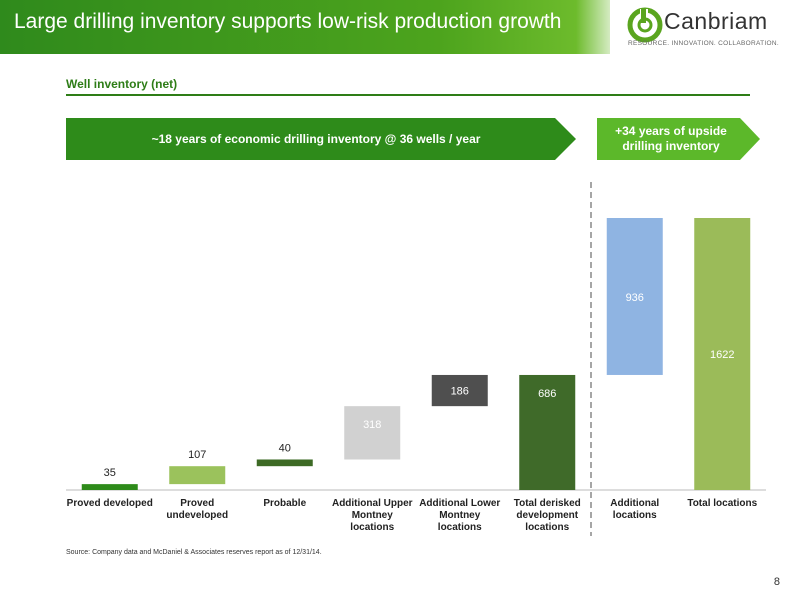 This screenshot has height=600, width=800. What do you see at coordinates (372, 503) in the screenshot?
I see `category-label-4-line-1: Additional Upper` at bounding box center [372, 503].